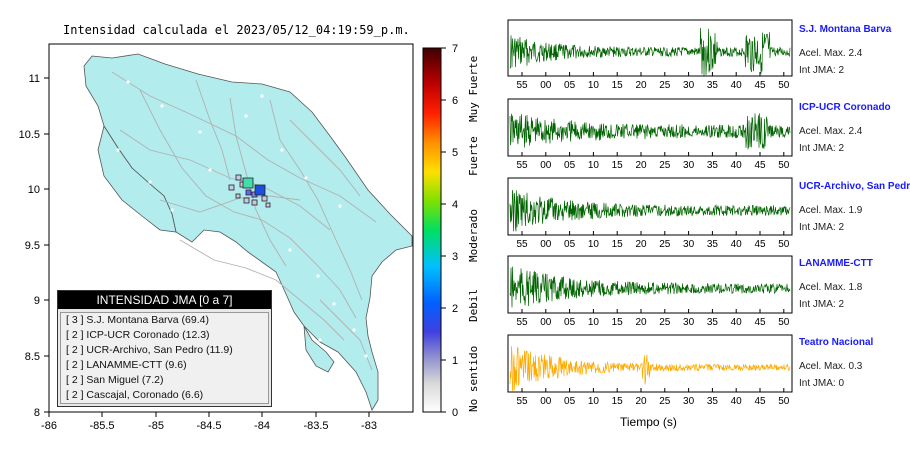 The height and width of the screenshot is (460, 910). I want to click on legend-item: [ 3 ] S.J. Montana Barva (69.4), so click(137, 320).